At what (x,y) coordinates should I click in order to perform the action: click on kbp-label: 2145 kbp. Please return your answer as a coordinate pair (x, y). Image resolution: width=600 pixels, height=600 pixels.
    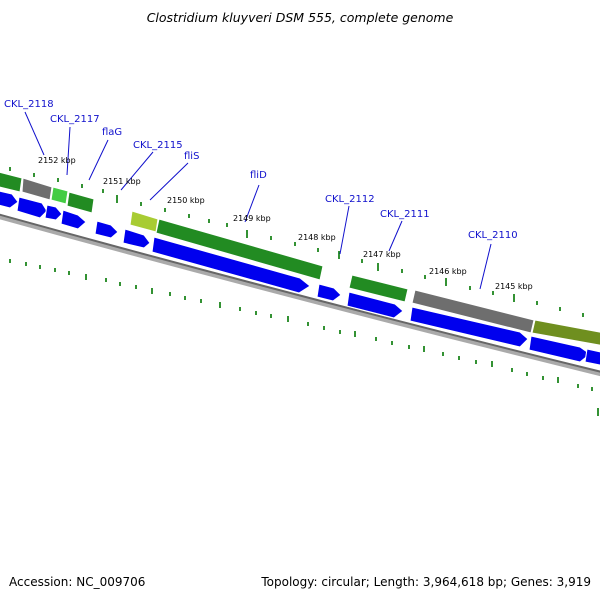
    Looking at the image, I should click on (514, 286).